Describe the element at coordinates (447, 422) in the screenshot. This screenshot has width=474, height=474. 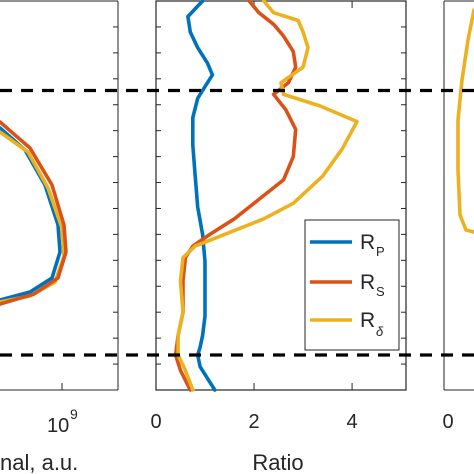
I see `right-tick-label-0: 0` at that location.